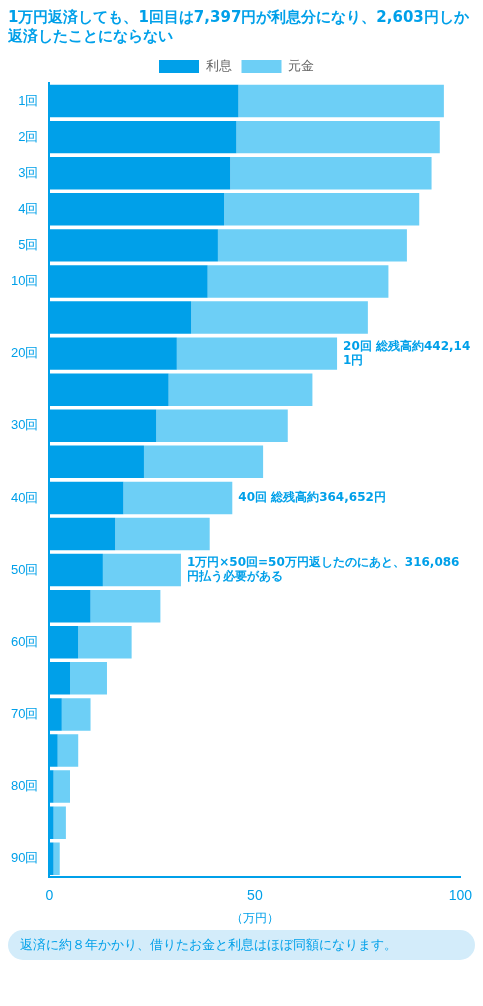  Describe the element at coordinates (24, 714) in the screenshot. I see `y-tick-label: 70回` at that location.